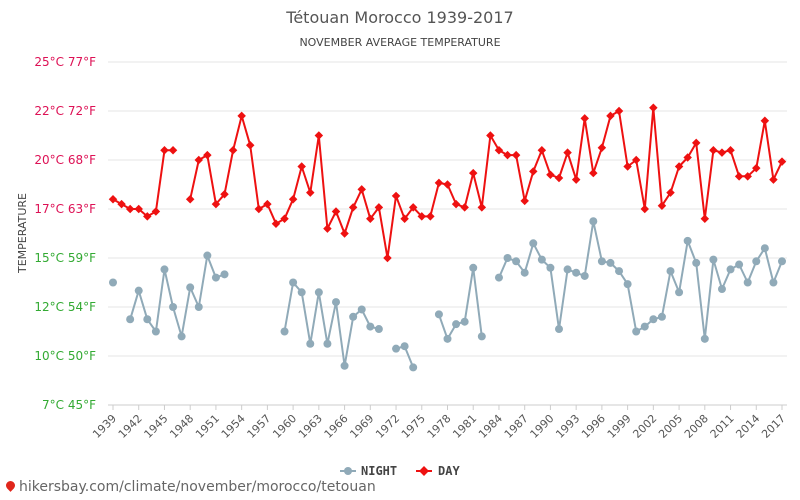 The image size is (800, 500). What do you see at coordinates (644, 426) in the screenshot?
I see `x-tick-label: 2002` at bounding box center [644, 426].